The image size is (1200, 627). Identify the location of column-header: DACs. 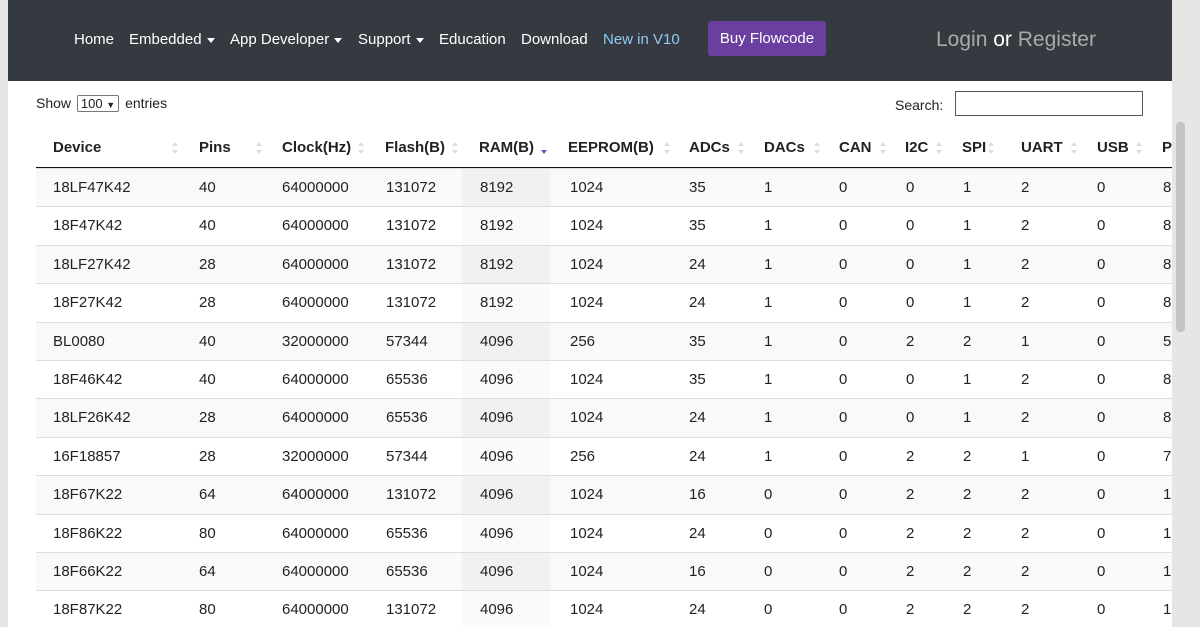
(784, 147).